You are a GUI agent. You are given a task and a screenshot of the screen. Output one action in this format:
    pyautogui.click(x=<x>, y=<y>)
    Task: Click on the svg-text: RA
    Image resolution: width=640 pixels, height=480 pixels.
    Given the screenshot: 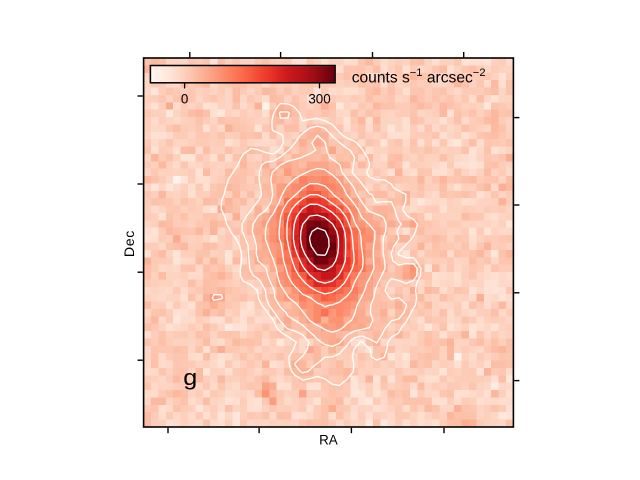 What is the action you would take?
    pyautogui.click(x=328, y=440)
    